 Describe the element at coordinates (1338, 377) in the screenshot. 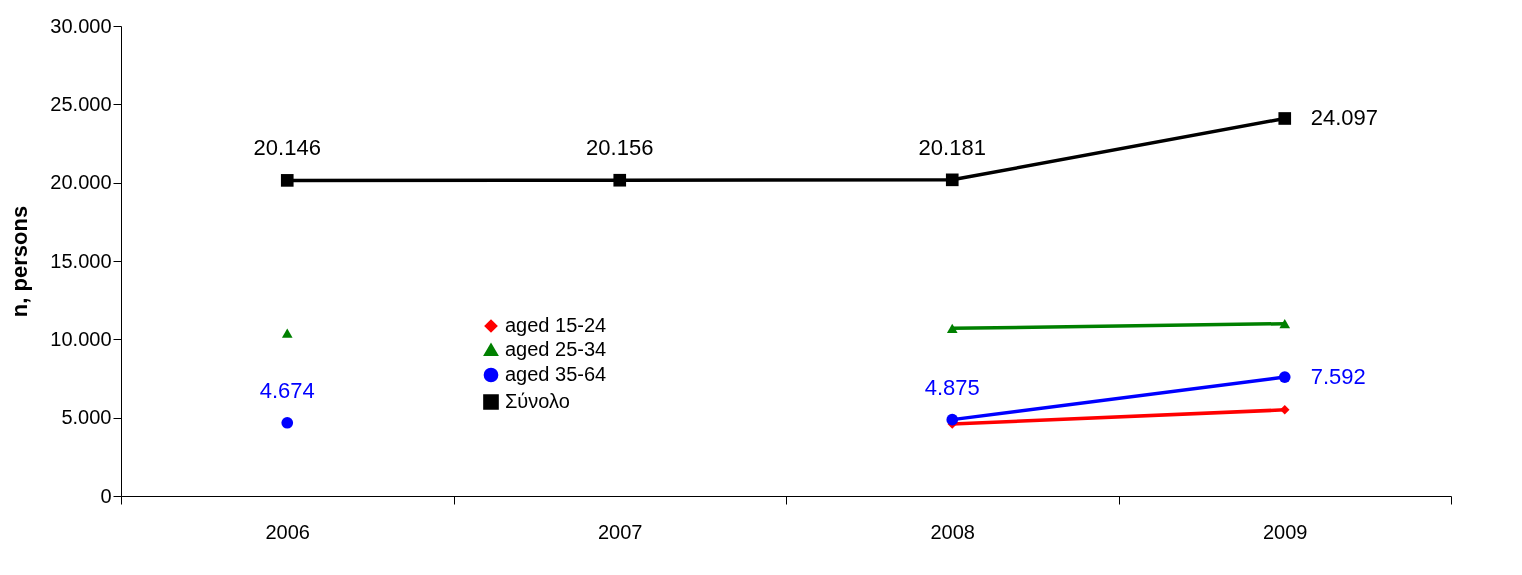

I see `data-label: 7.592` at that location.